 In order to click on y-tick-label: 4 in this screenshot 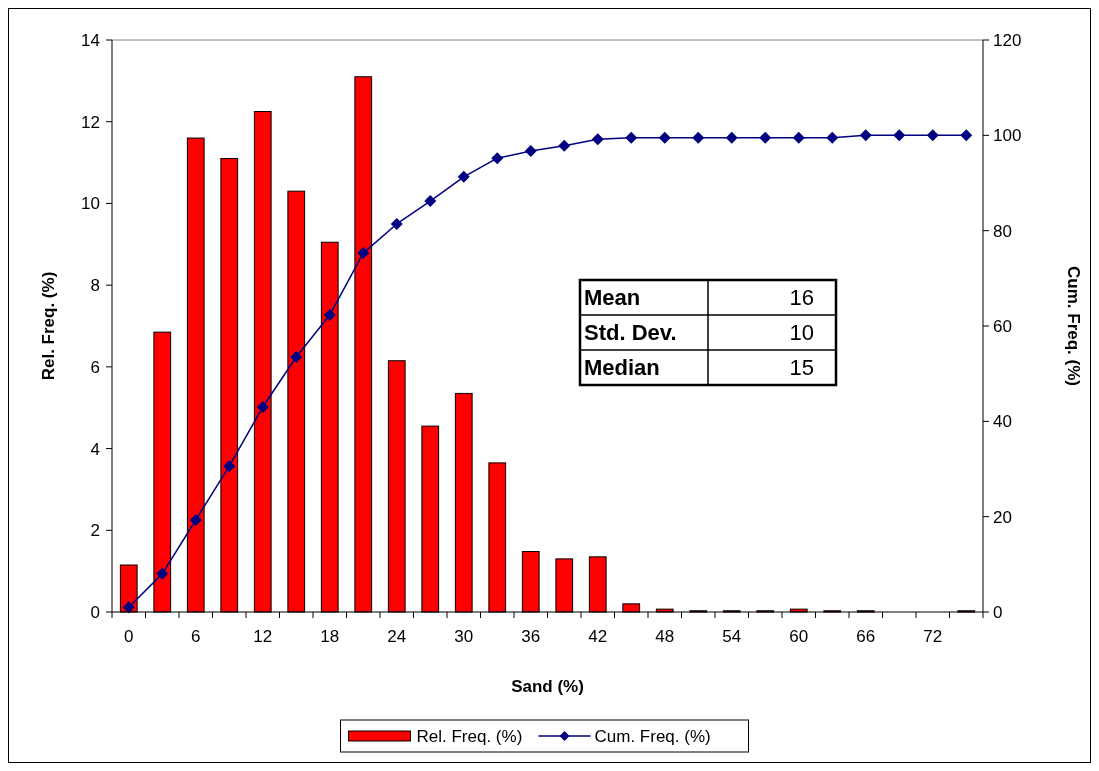, I will do `click(95, 449)`.